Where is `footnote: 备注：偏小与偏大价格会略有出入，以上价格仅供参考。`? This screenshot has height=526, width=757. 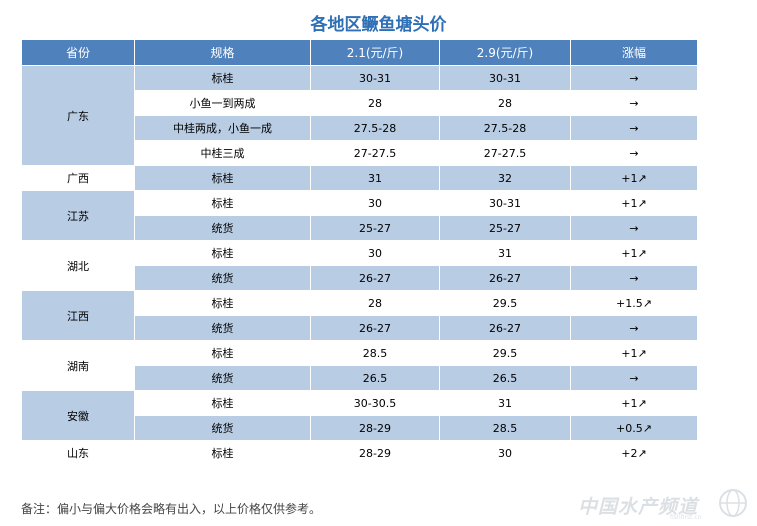 footnote: 备注：偏小与偏大价格会略有出入，以上价格仅供参考。 is located at coordinates (171, 509).